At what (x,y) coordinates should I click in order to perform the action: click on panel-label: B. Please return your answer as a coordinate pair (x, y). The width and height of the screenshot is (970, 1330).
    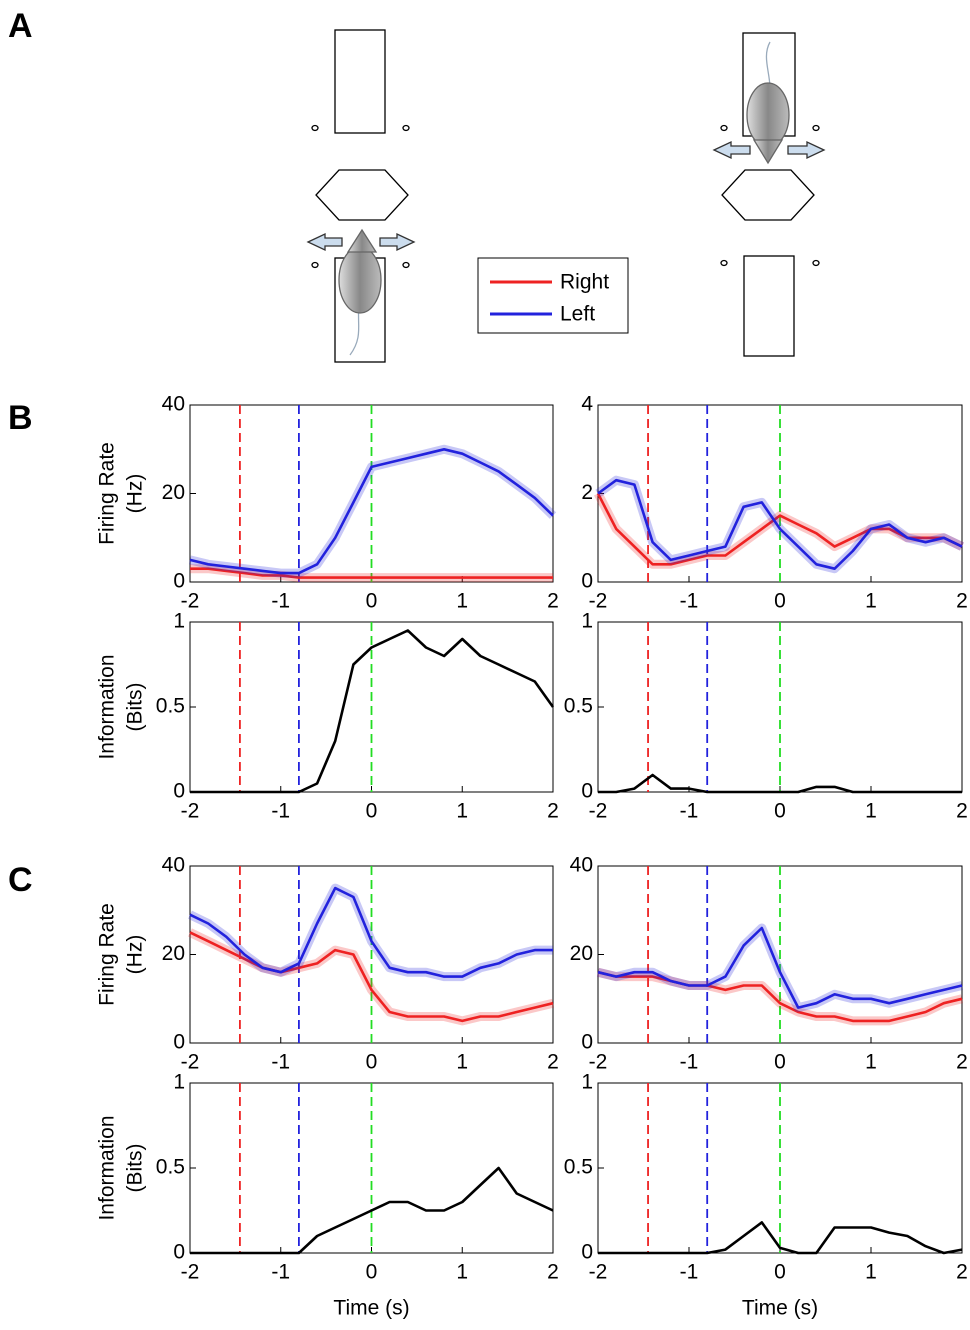
    Looking at the image, I should click on (20, 418).